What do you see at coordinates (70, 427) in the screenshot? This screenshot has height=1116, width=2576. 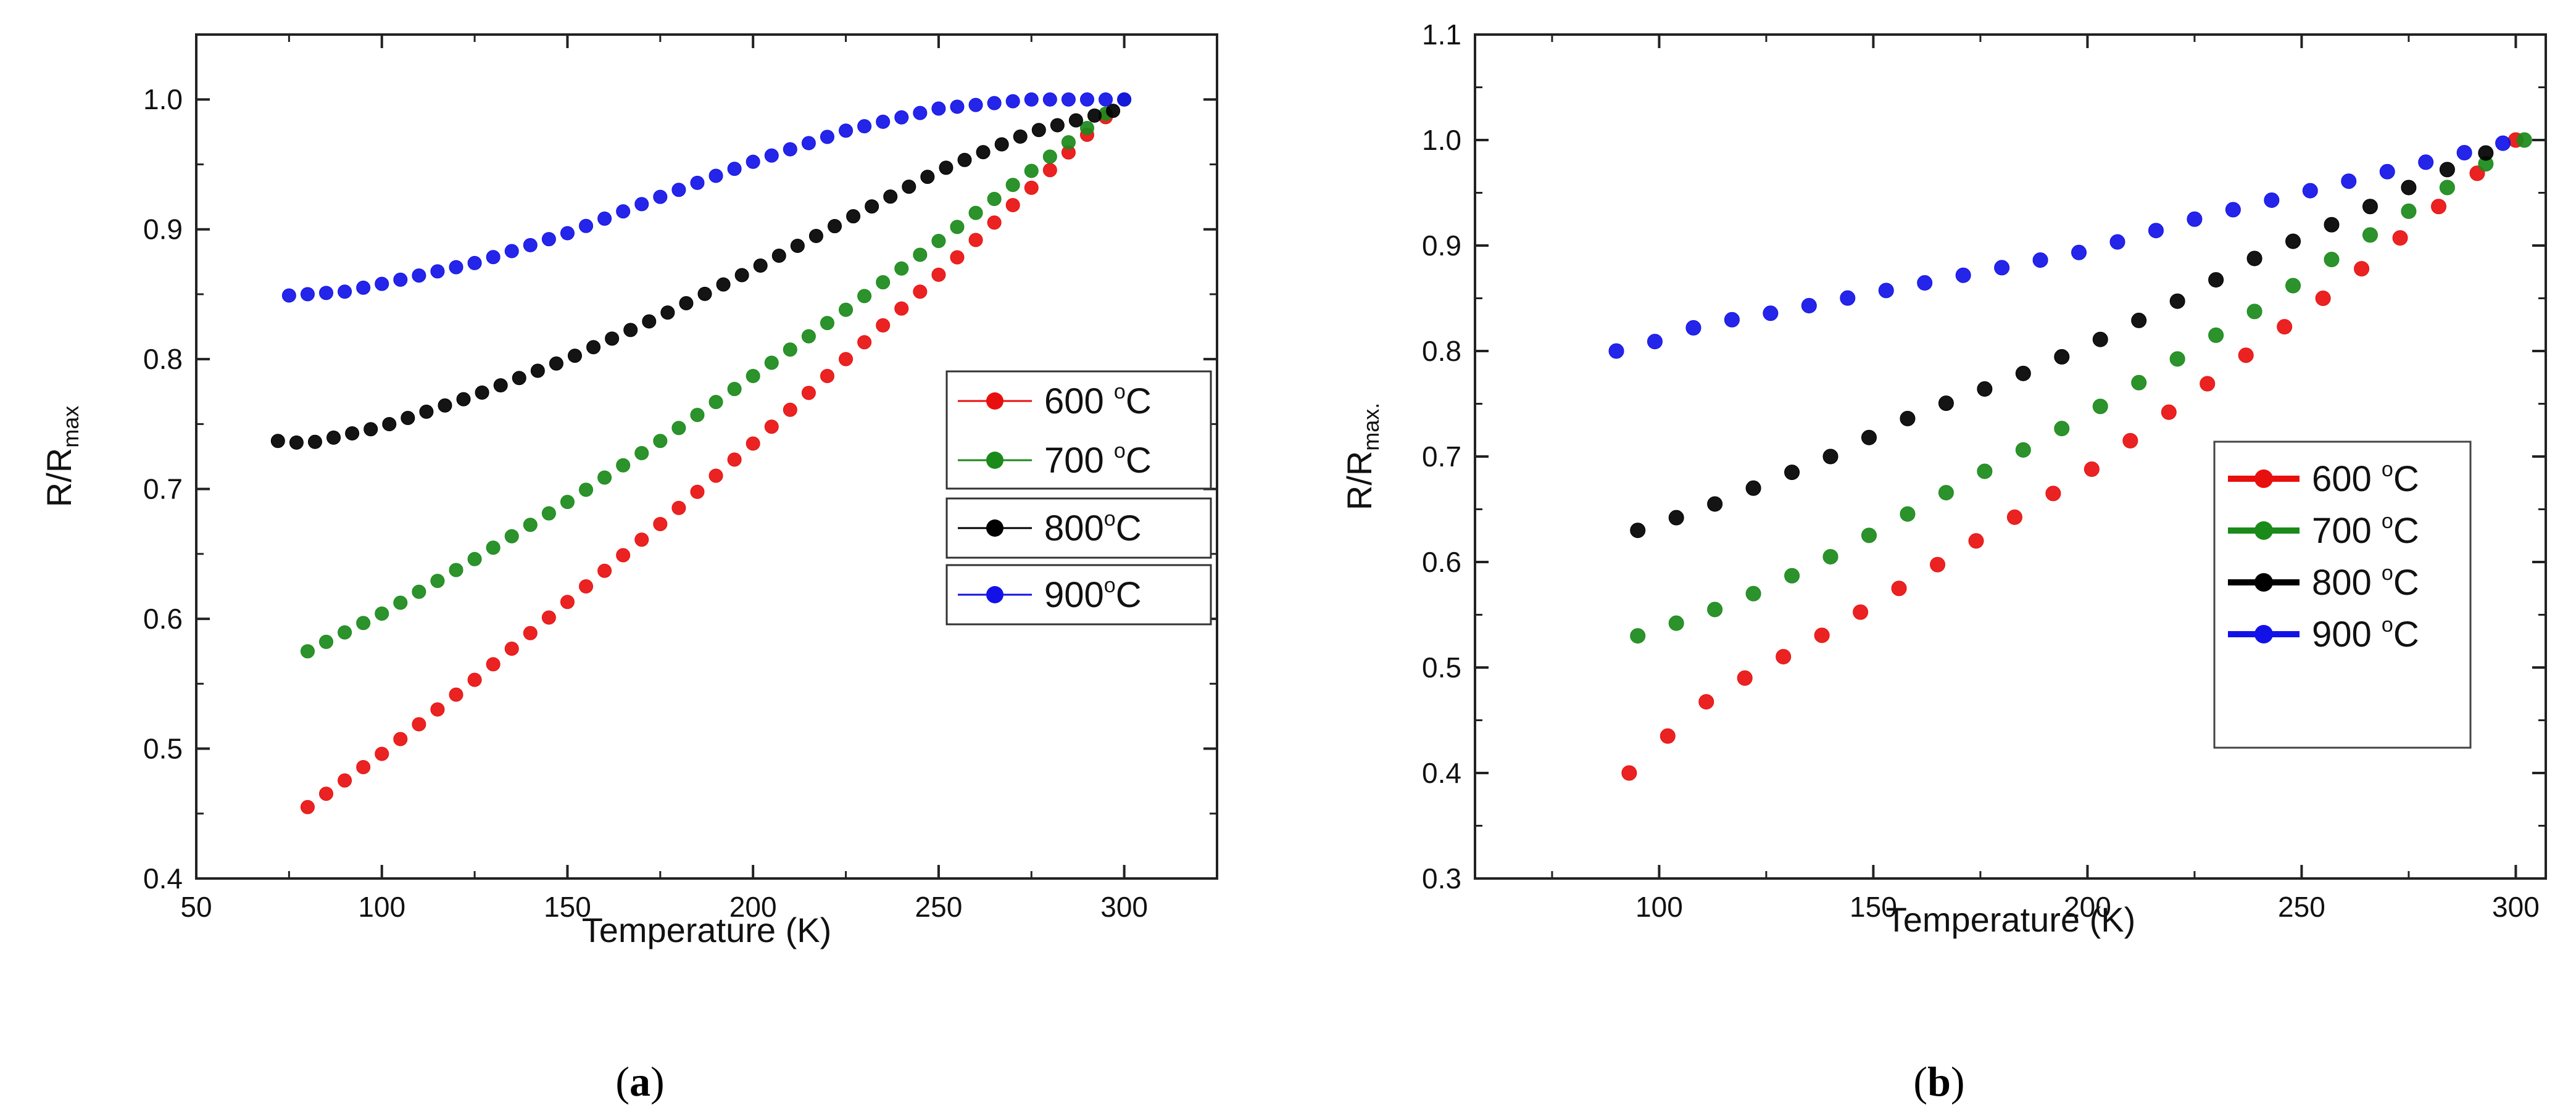 I see `y-axis-label-subscript: max` at bounding box center [70, 427].